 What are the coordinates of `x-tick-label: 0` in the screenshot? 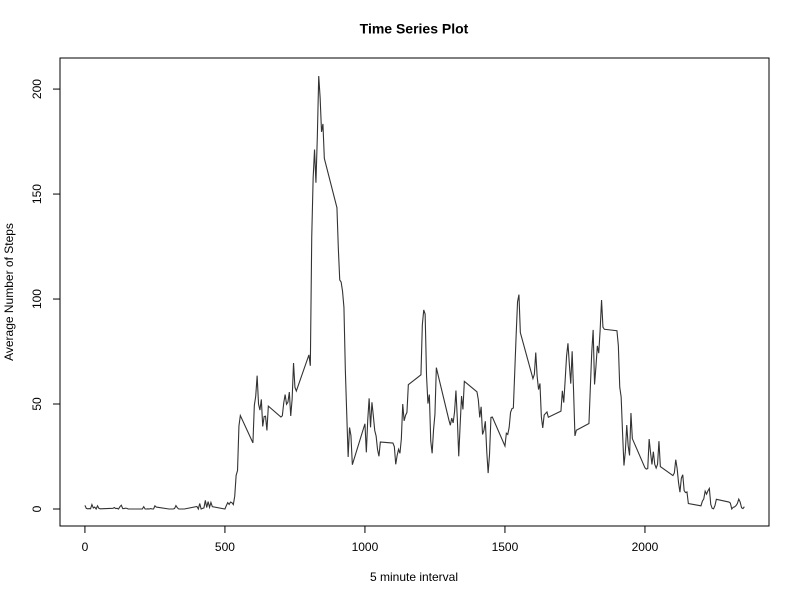 It's located at (85, 547).